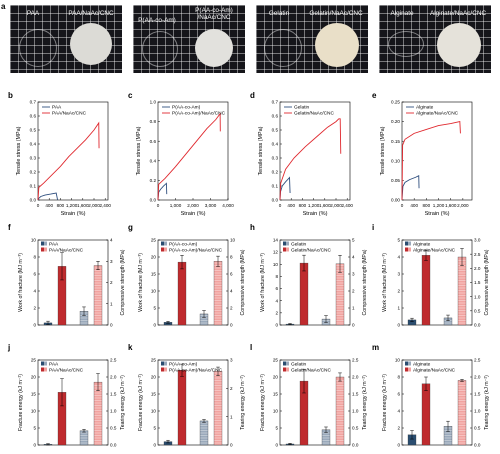 The width and height of the screenshot is (500, 454). I want to click on y-tick-label: 5, so click(398, 240).